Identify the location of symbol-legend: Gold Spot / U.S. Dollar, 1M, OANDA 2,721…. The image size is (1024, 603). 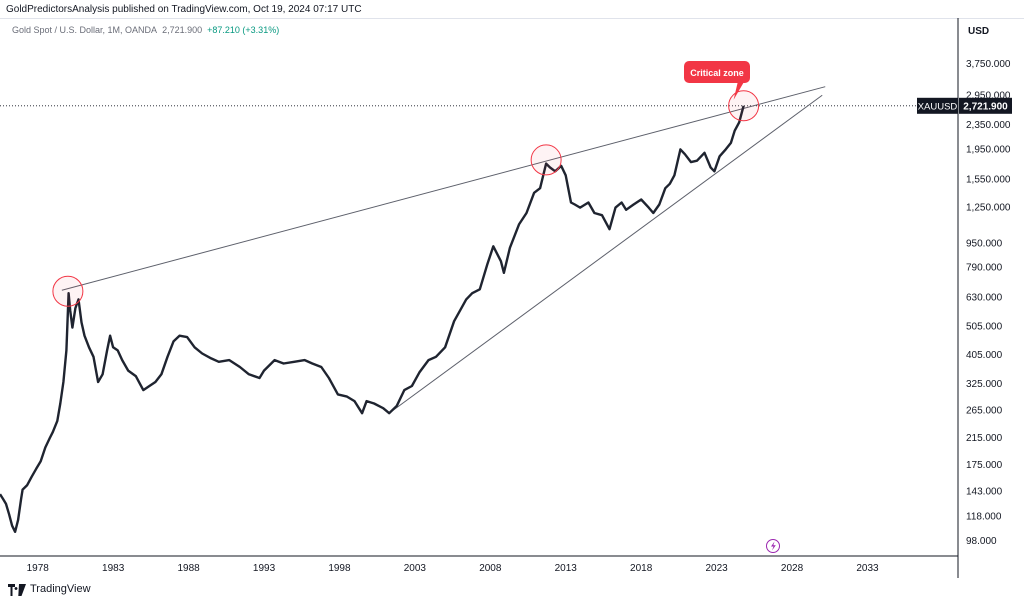
(145, 30).